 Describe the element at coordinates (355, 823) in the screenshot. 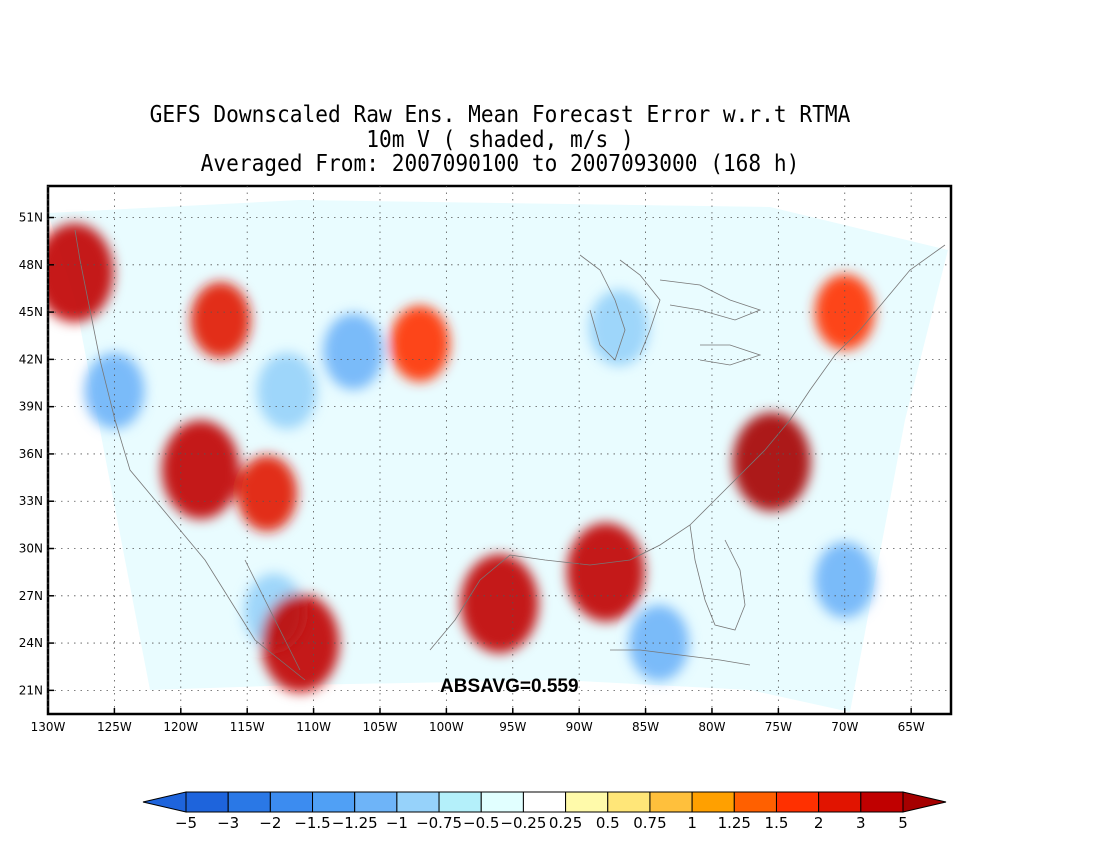

I see `colorbar-label: −1.25` at that location.